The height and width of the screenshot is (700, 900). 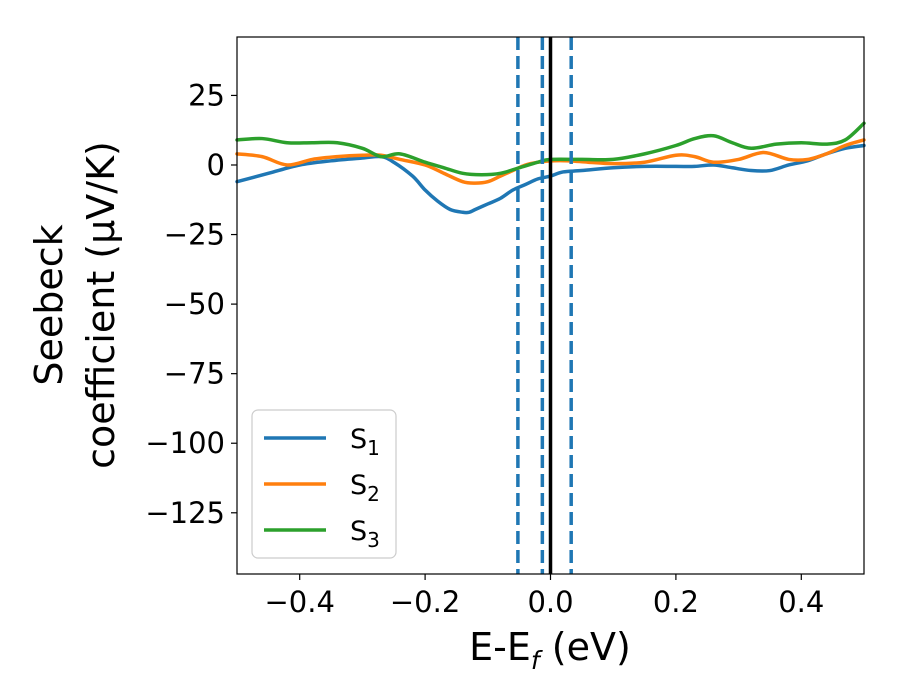 I want to click on y-tick-label: −75, so click(x=194, y=374).